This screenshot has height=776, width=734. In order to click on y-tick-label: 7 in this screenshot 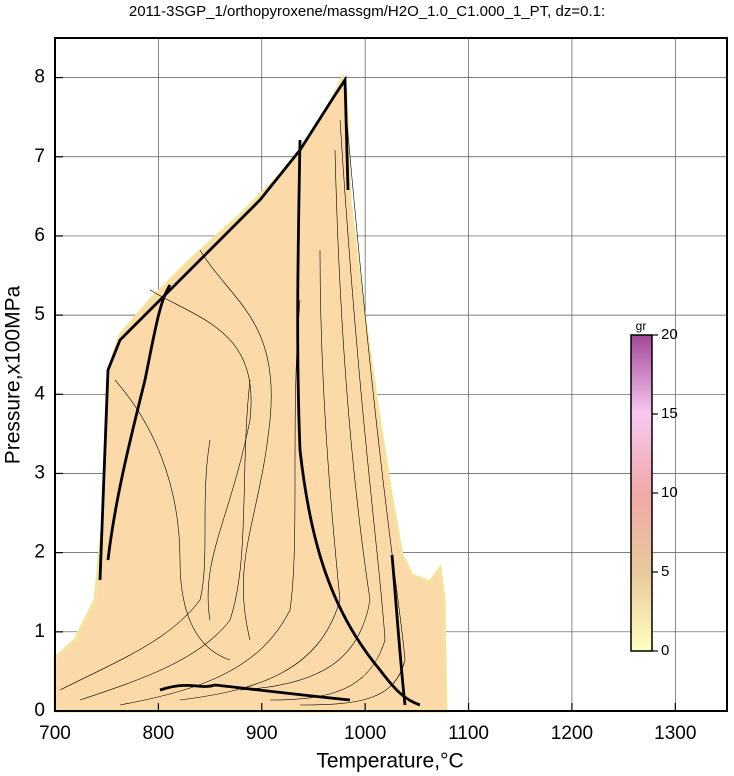, I will do `click(39, 156)`.